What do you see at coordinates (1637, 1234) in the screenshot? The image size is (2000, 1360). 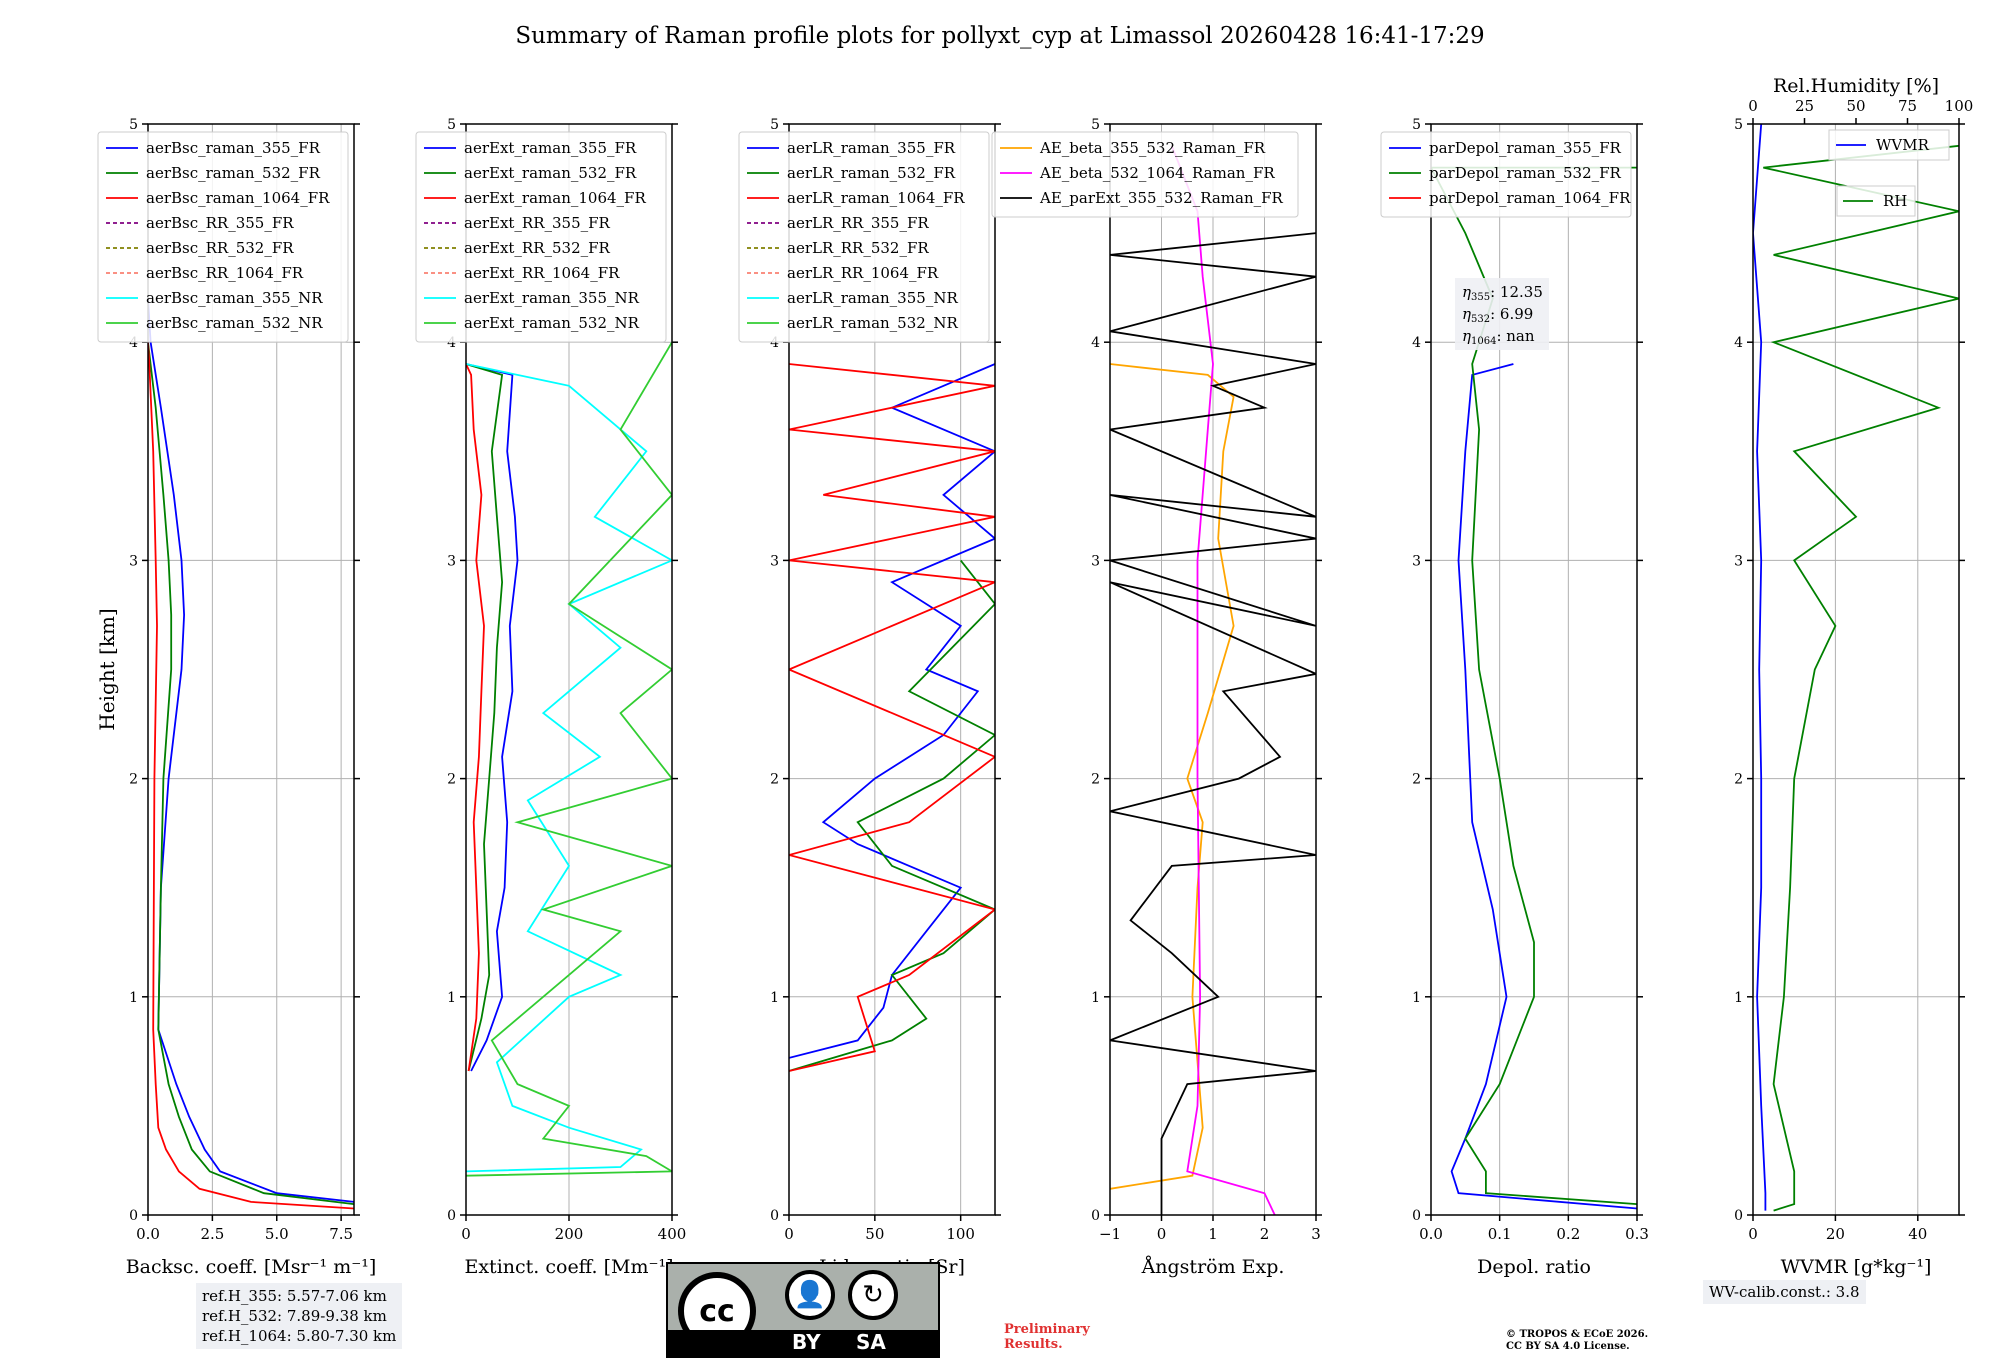 I see `x-tick-label: 0.3` at bounding box center [1637, 1234].